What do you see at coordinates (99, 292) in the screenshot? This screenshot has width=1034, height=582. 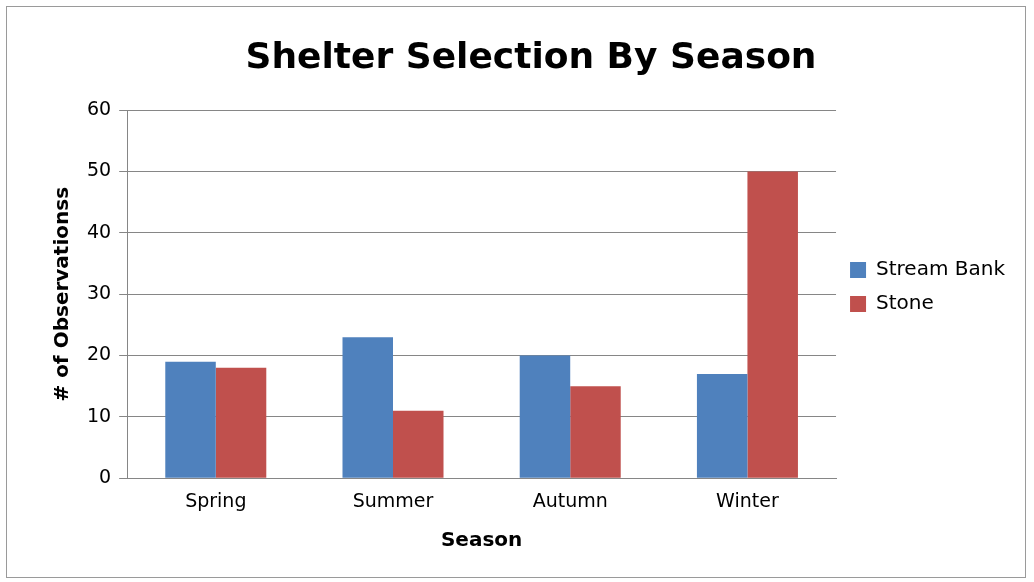 I see `y-tick-label: 30` at bounding box center [99, 292].